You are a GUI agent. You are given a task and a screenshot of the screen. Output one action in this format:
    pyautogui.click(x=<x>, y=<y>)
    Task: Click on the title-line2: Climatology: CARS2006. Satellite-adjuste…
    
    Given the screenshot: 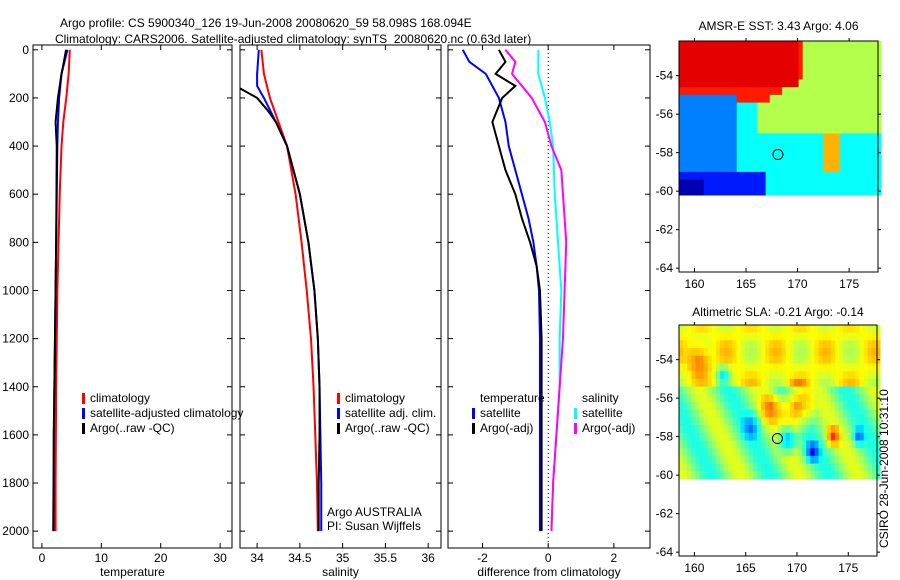 What is the action you would take?
    pyautogui.click(x=293, y=39)
    